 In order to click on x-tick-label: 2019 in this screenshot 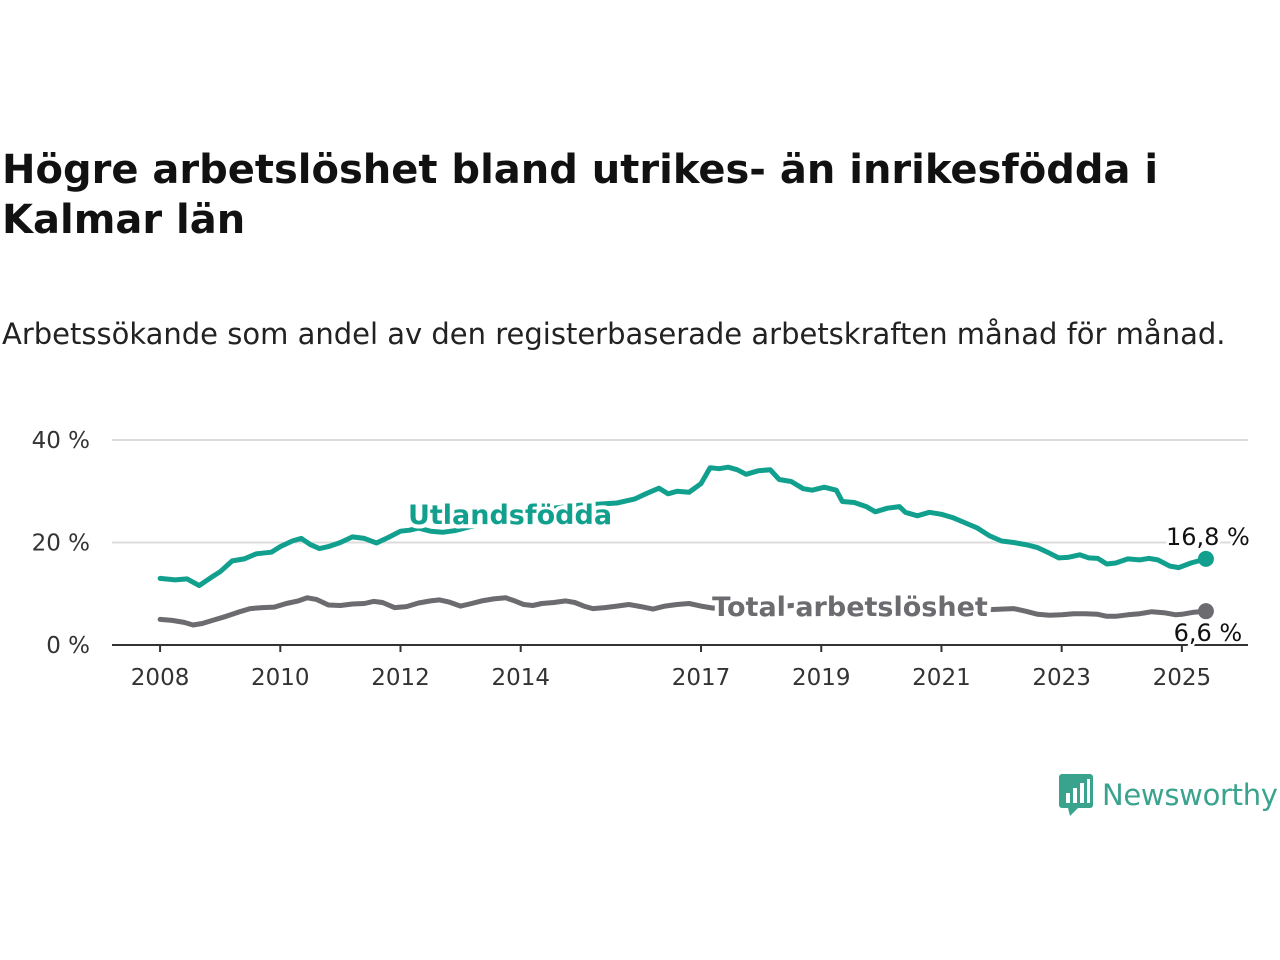, I will do `click(821, 678)`.